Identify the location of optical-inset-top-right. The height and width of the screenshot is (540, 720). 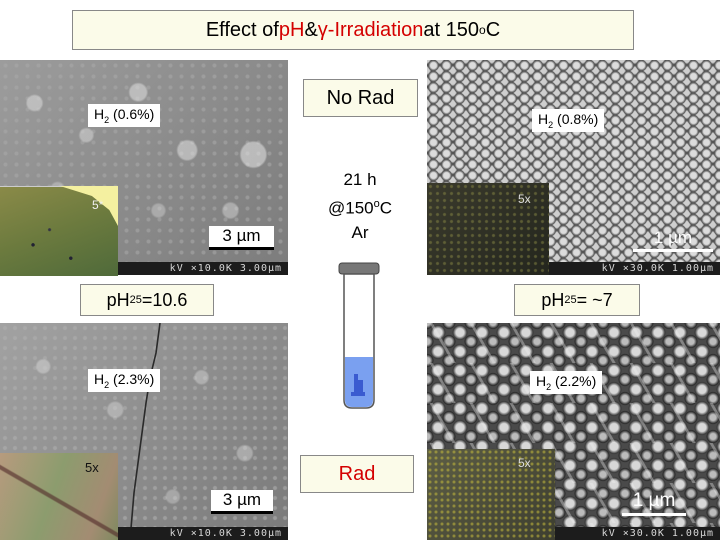
(488, 229).